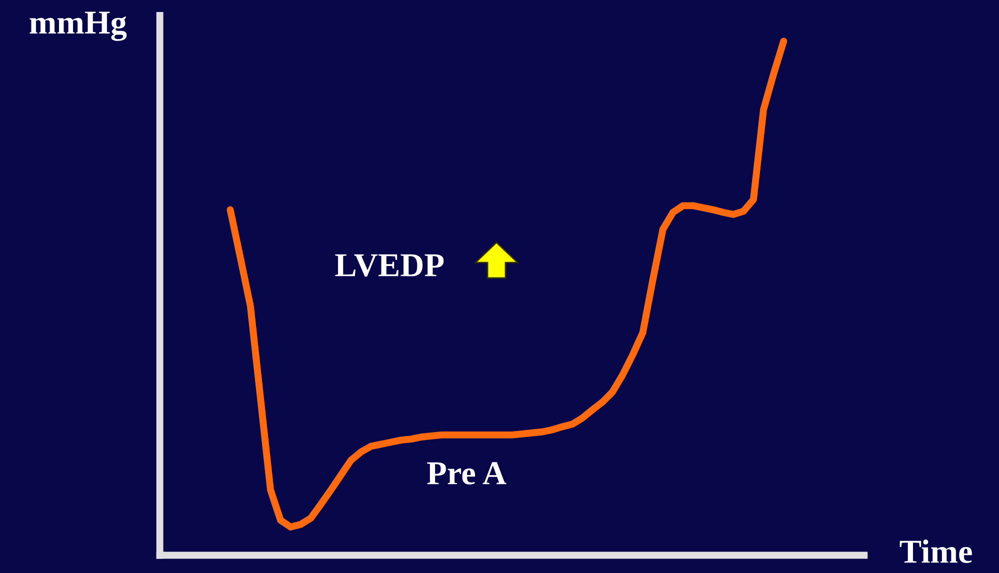 The height and width of the screenshot is (573, 999). Describe the element at coordinates (78, 26) in the screenshot. I see `y-axis-title: mmHg` at that location.